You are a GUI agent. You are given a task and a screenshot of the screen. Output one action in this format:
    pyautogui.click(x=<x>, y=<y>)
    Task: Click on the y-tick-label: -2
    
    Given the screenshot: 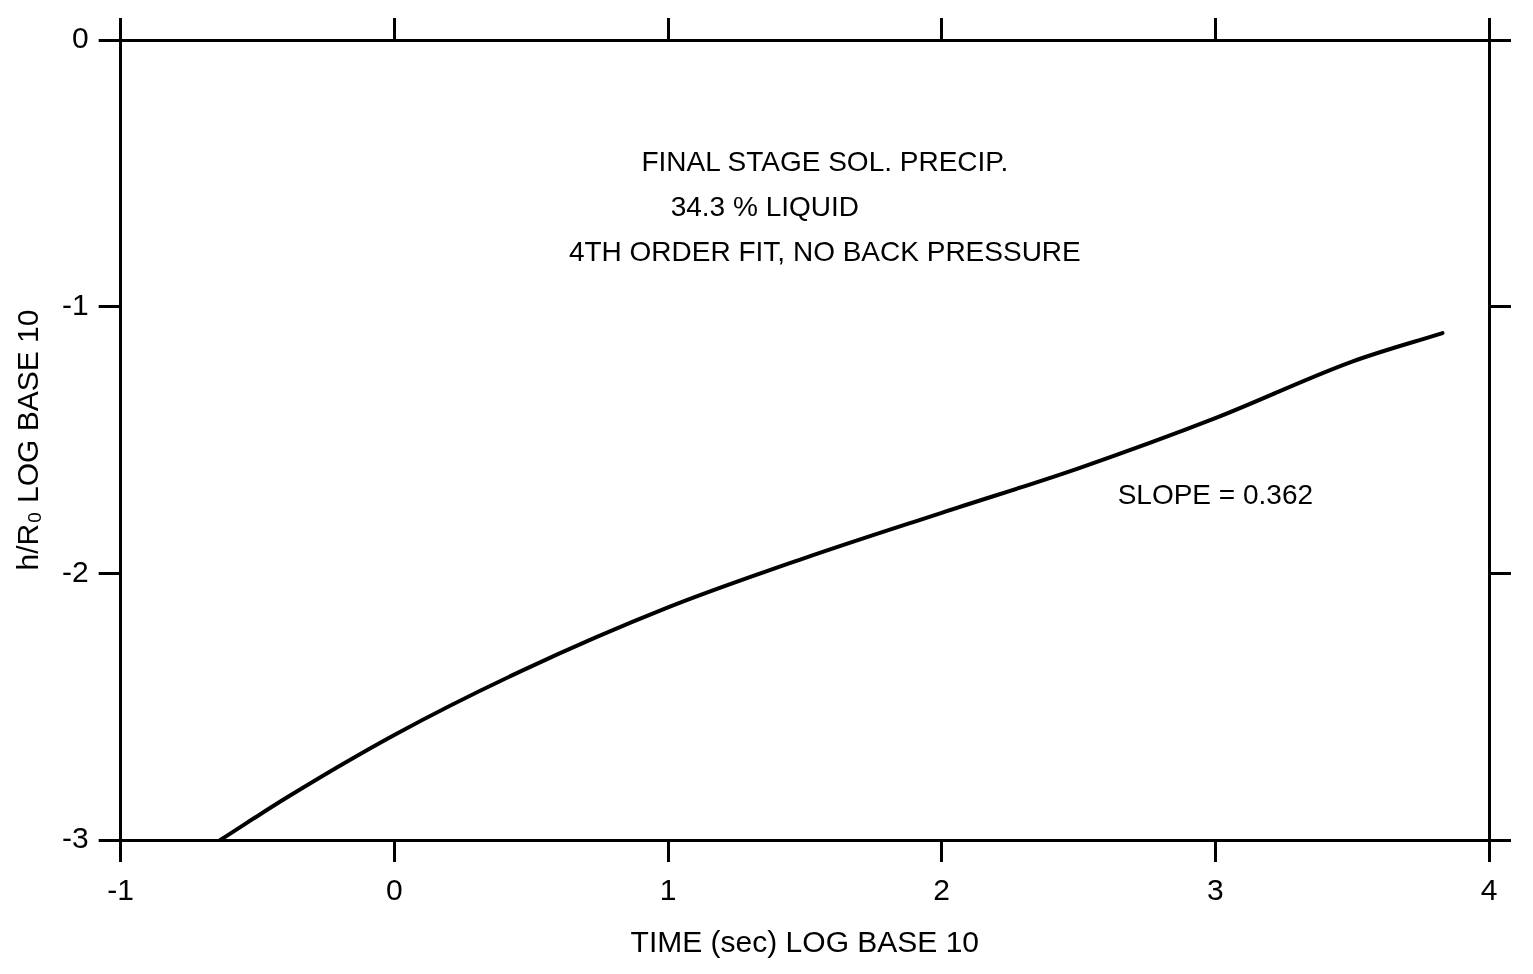 What is the action you would take?
    pyautogui.click(x=75, y=571)
    